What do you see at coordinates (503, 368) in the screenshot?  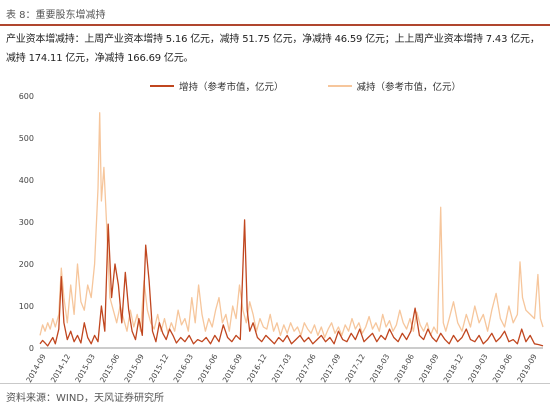 I see `x-tick-label: 2019-06` at bounding box center [503, 368].